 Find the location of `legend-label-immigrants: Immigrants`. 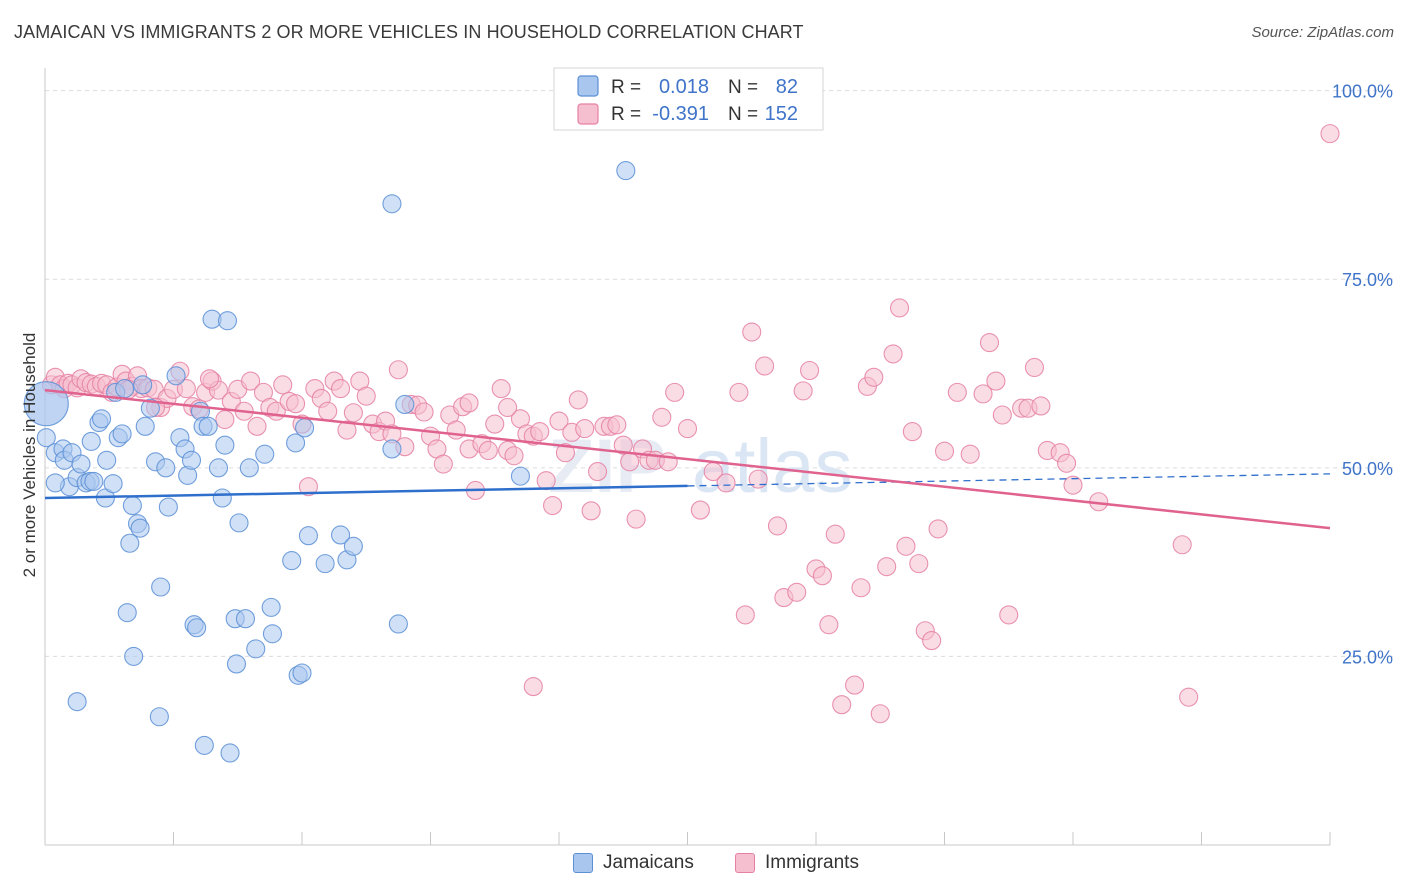

legend-label-immigrants: Immigrants is located at coordinates (812, 862).